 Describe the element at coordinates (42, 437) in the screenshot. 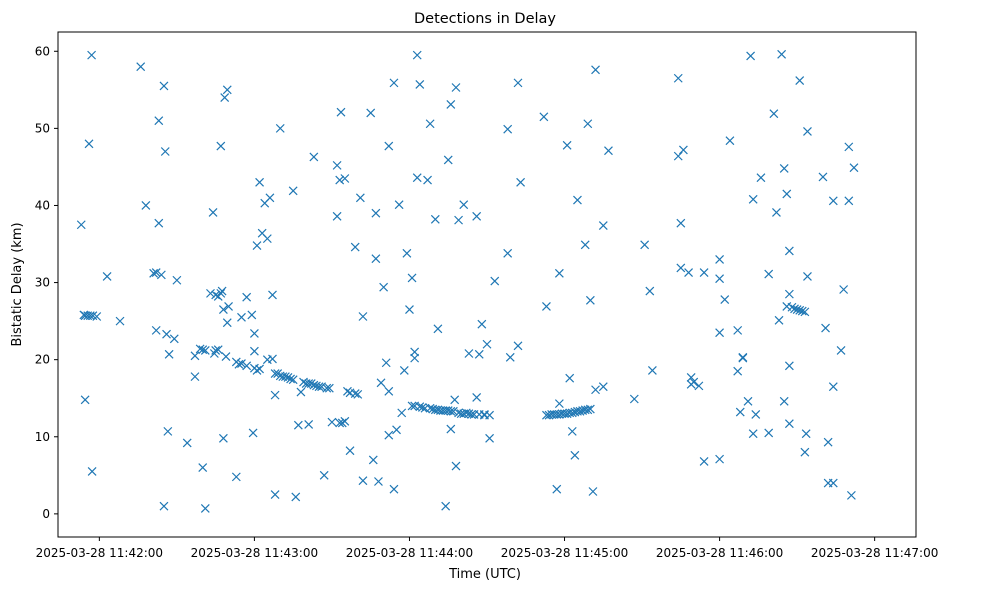

I see `y-tick-label: 10` at that location.